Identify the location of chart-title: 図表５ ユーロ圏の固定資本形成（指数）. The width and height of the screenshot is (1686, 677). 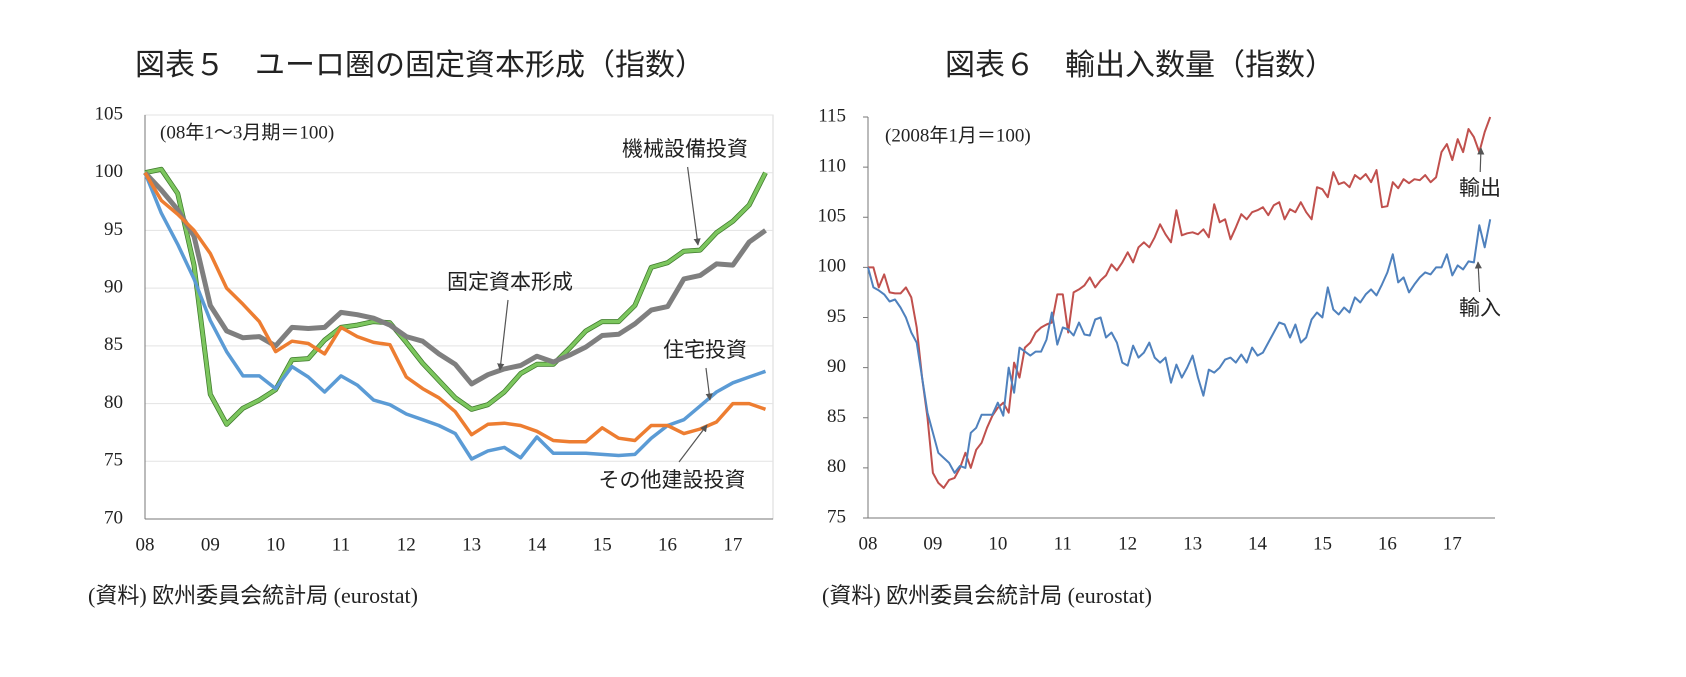
(420, 65).